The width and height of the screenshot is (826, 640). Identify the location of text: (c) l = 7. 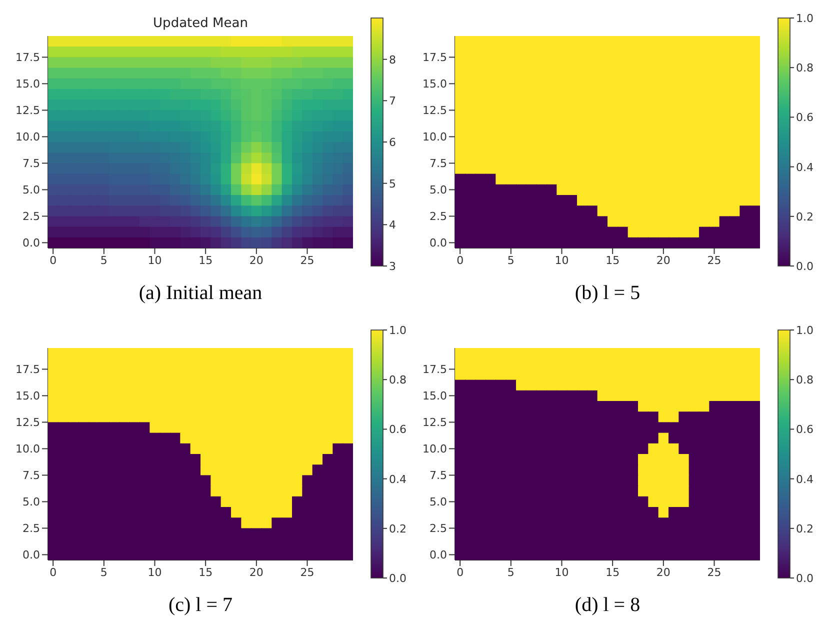
(200, 605).